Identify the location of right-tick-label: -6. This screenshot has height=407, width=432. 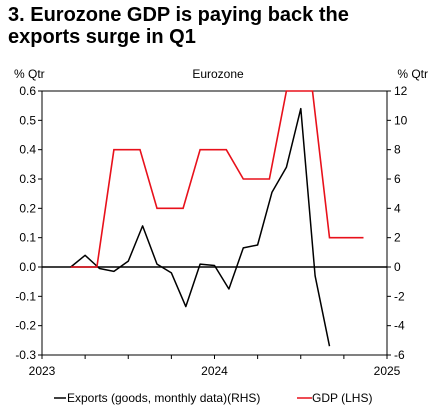
(399, 355).